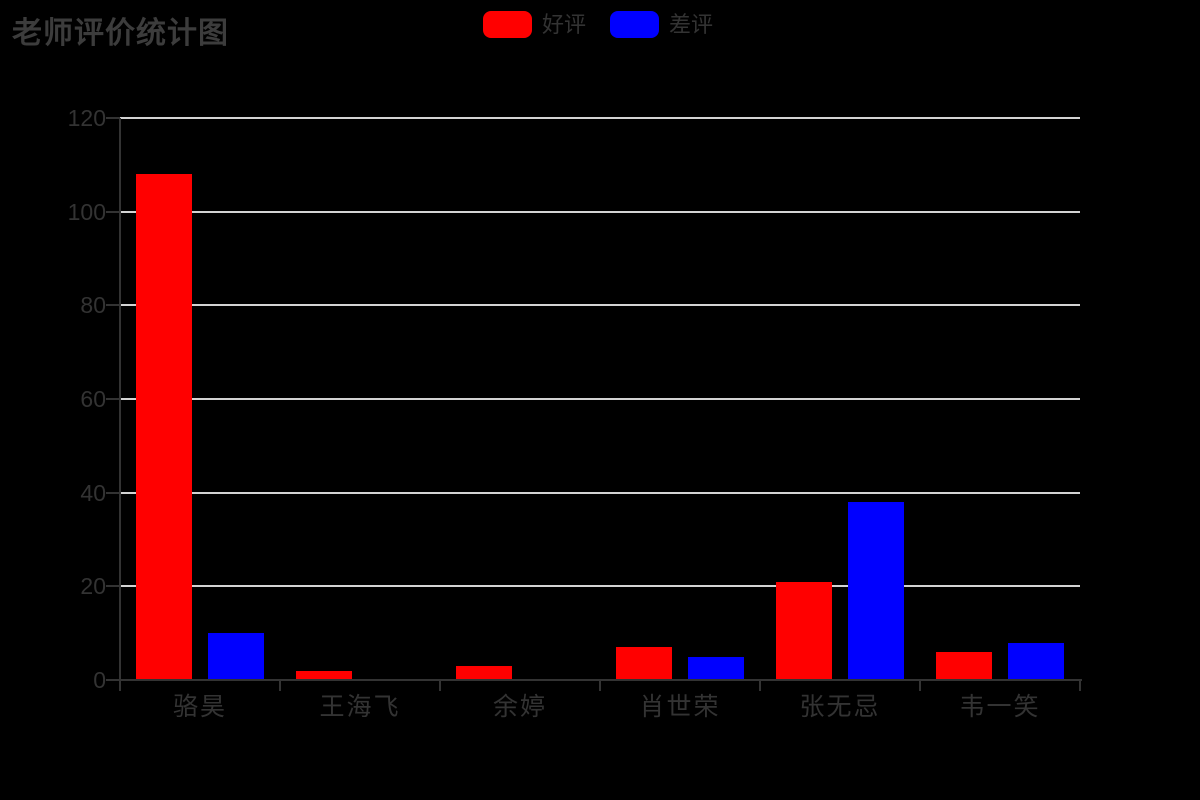  What do you see at coordinates (199, 707) in the screenshot?
I see `x-tick-label: 骆昊` at bounding box center [199, 707].